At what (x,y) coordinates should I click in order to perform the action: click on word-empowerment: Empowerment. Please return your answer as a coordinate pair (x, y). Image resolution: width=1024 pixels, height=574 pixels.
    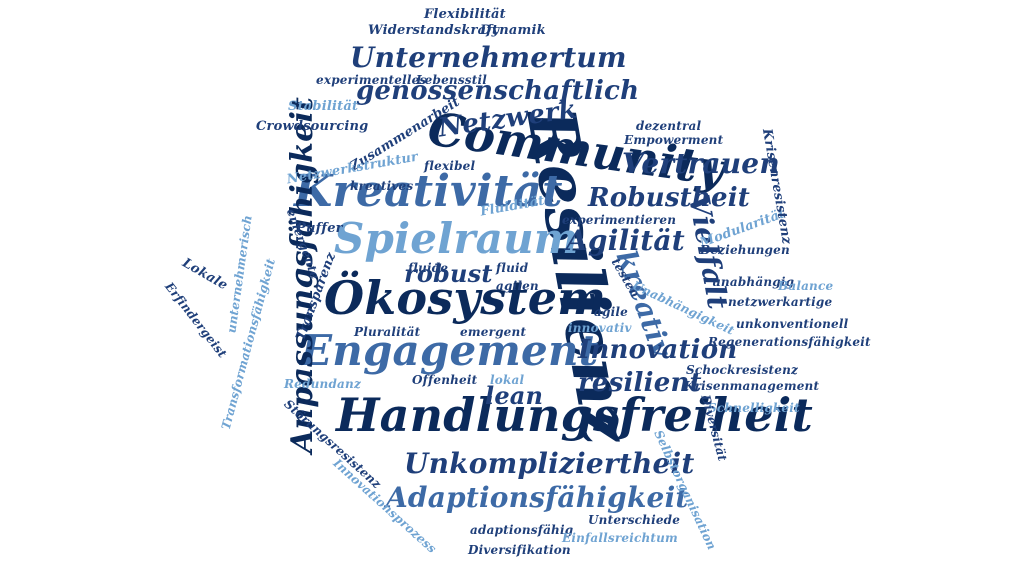
    Looking at the image, I should click on (674, 140).